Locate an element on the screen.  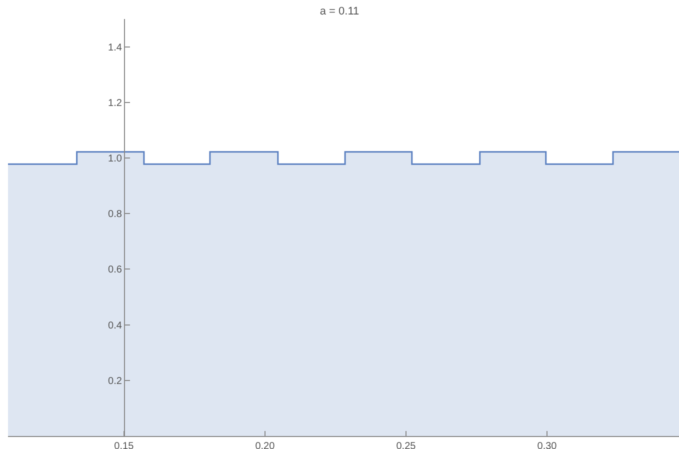
y-tick-label: 0.4 is located at coordinates (115, 326).